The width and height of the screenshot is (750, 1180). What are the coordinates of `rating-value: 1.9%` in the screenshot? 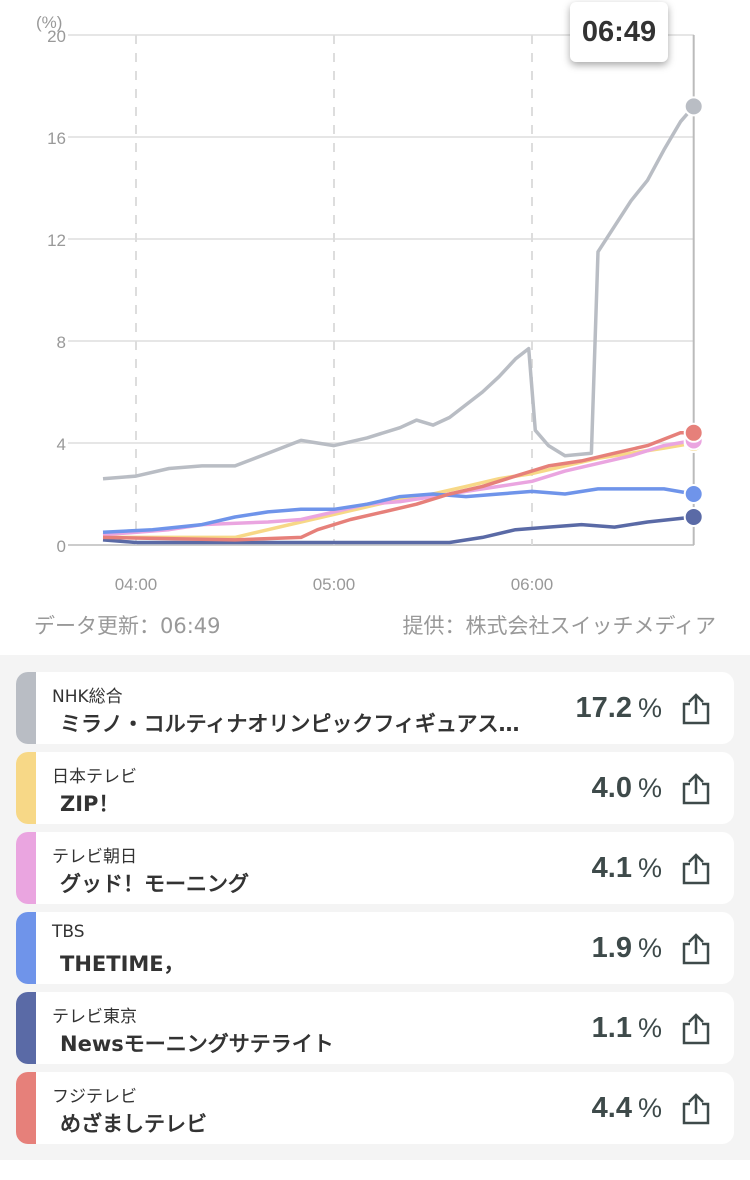 It's located at (627, 948).